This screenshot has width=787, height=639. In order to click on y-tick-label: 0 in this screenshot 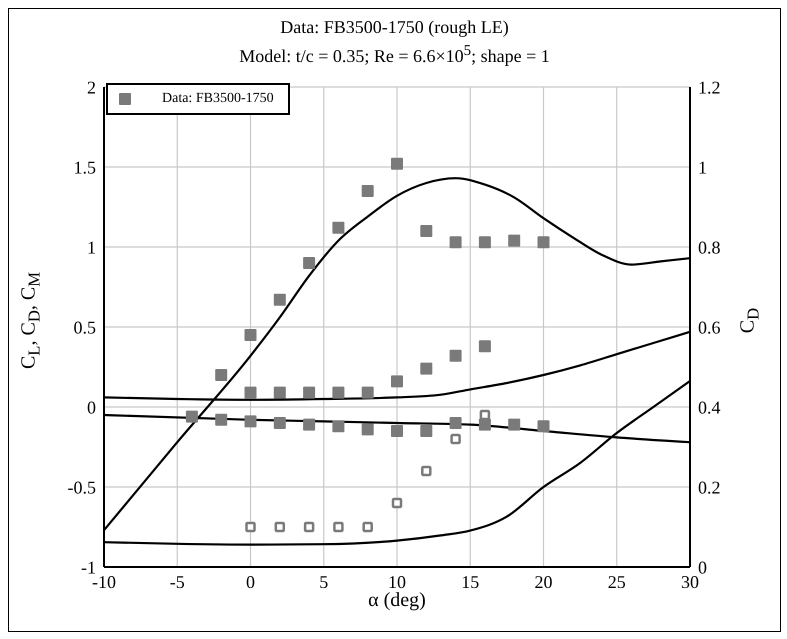, I will do `click(91, 407)`.